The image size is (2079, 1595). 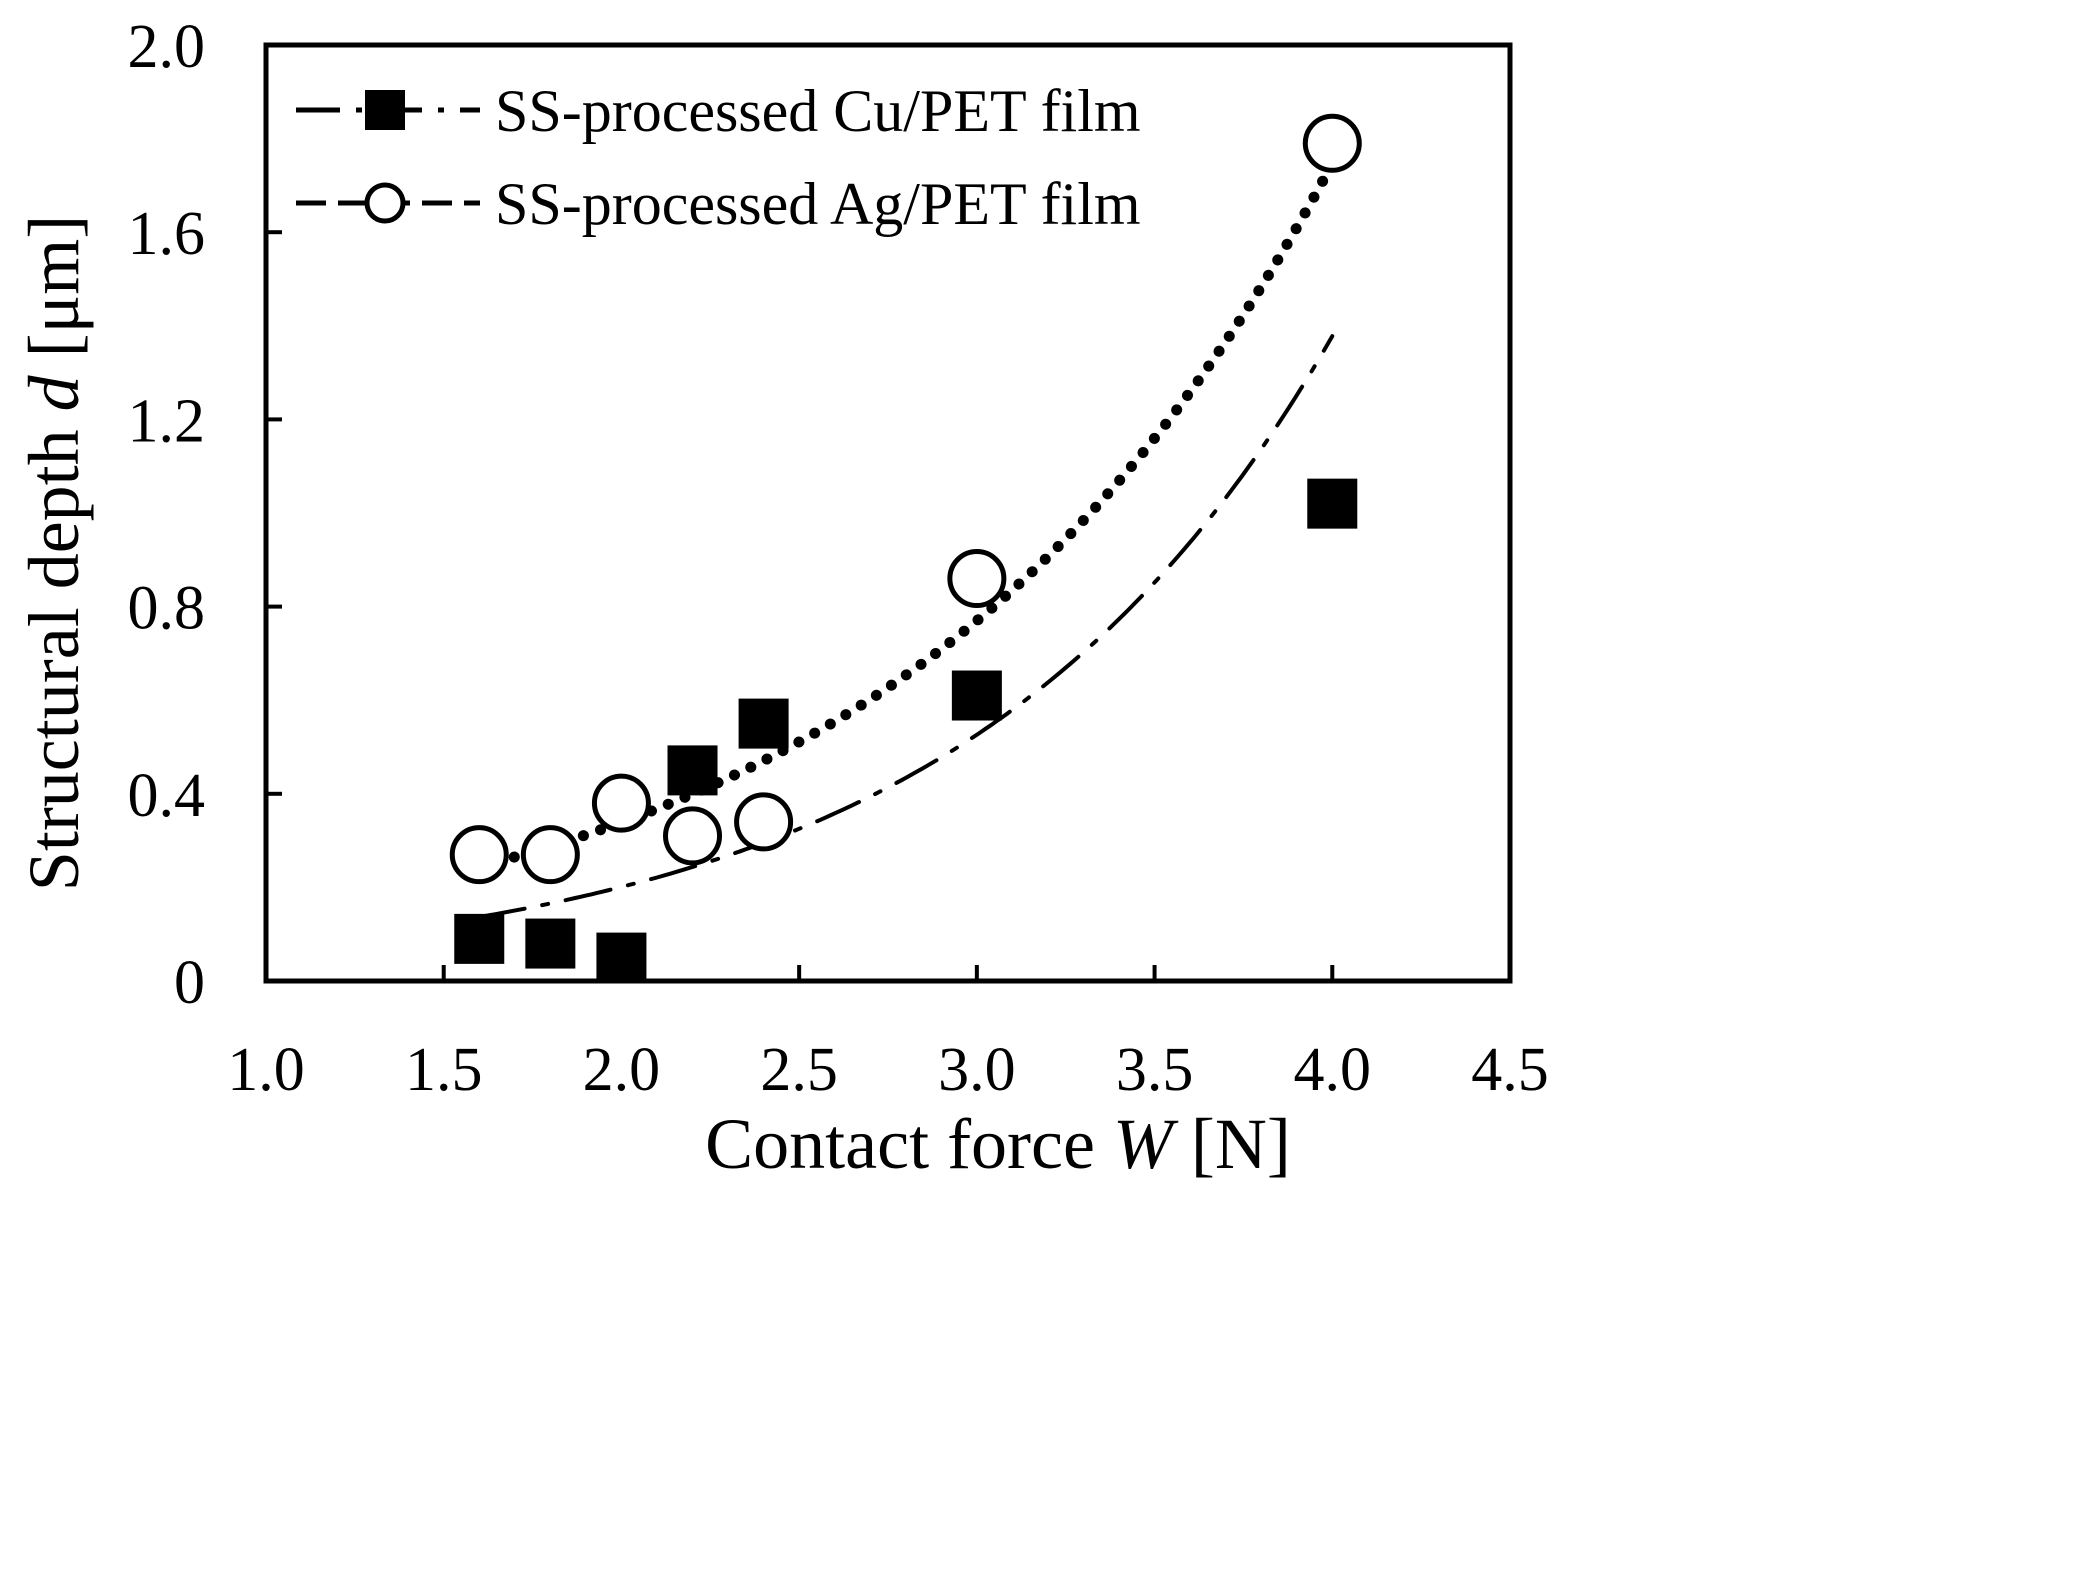 I want to click on x-tick-label: 2.0, so click(x=622, y=1070).